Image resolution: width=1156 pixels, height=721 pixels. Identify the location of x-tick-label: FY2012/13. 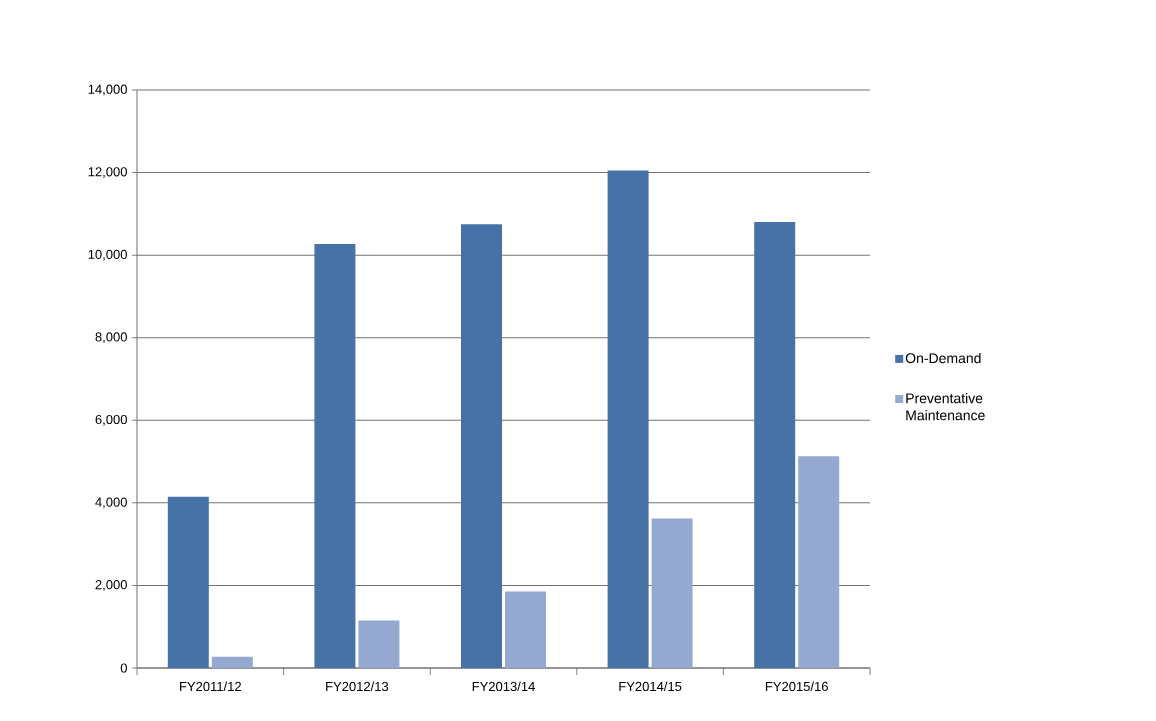
(357, 686).